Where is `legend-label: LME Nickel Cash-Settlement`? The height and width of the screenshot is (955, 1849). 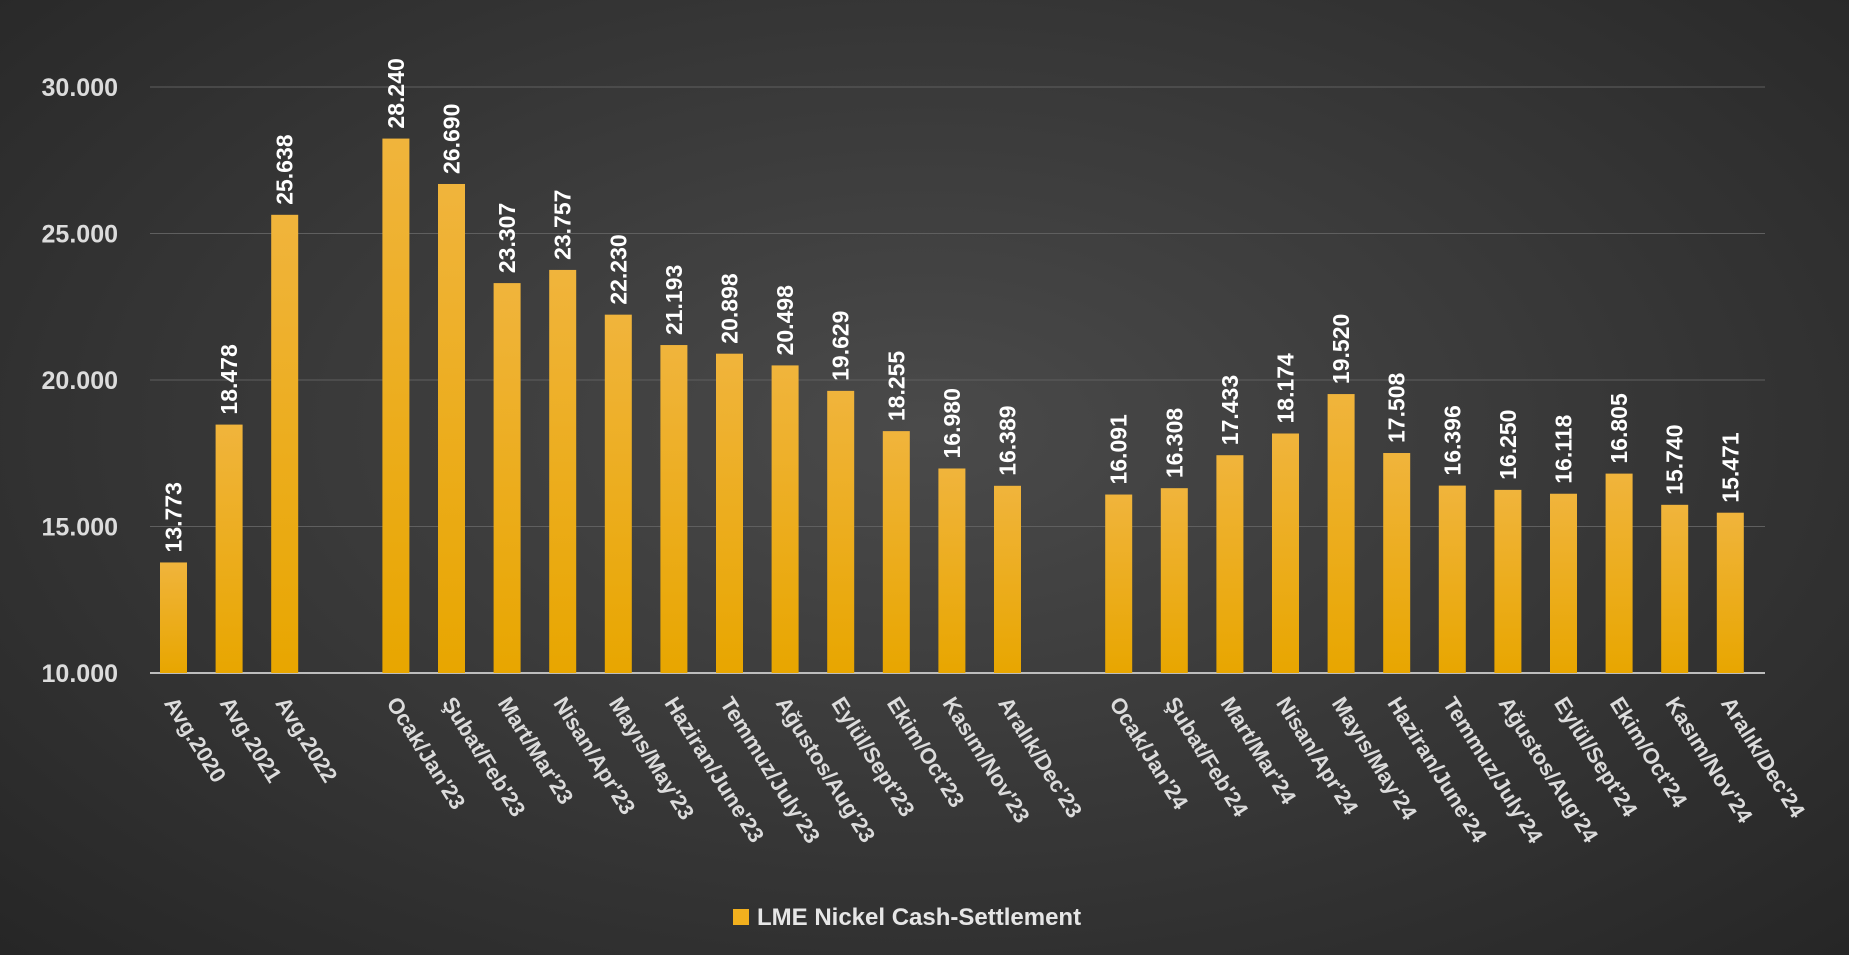
legend-label: LME Nickel Cash-Settlement is located at coordinates (919, 917).